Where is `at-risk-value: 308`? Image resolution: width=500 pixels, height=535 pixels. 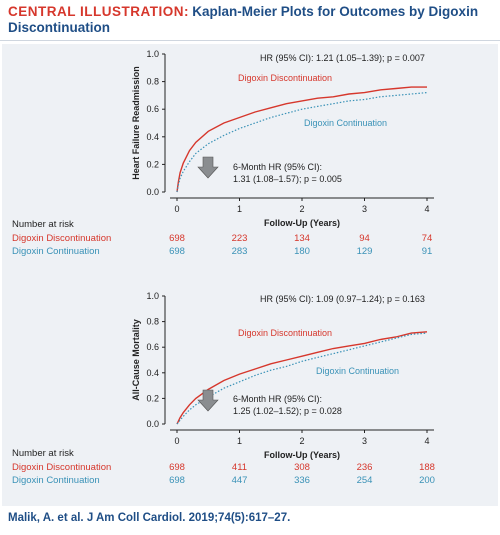
at-risk-value: 308 is located at coordinates (302, 467).